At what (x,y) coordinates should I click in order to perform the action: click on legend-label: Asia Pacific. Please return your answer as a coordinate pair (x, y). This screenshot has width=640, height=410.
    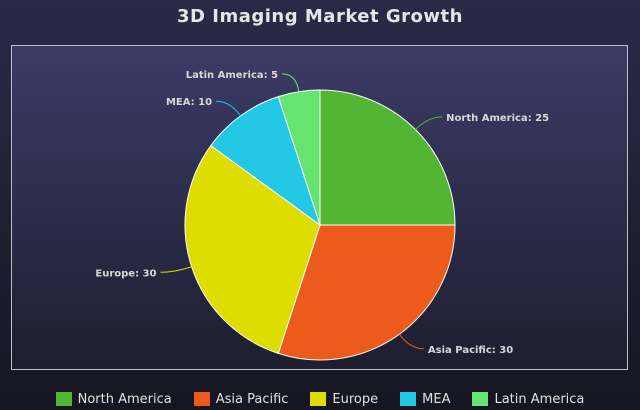
    Looking at the image, I should click on (252, 399).